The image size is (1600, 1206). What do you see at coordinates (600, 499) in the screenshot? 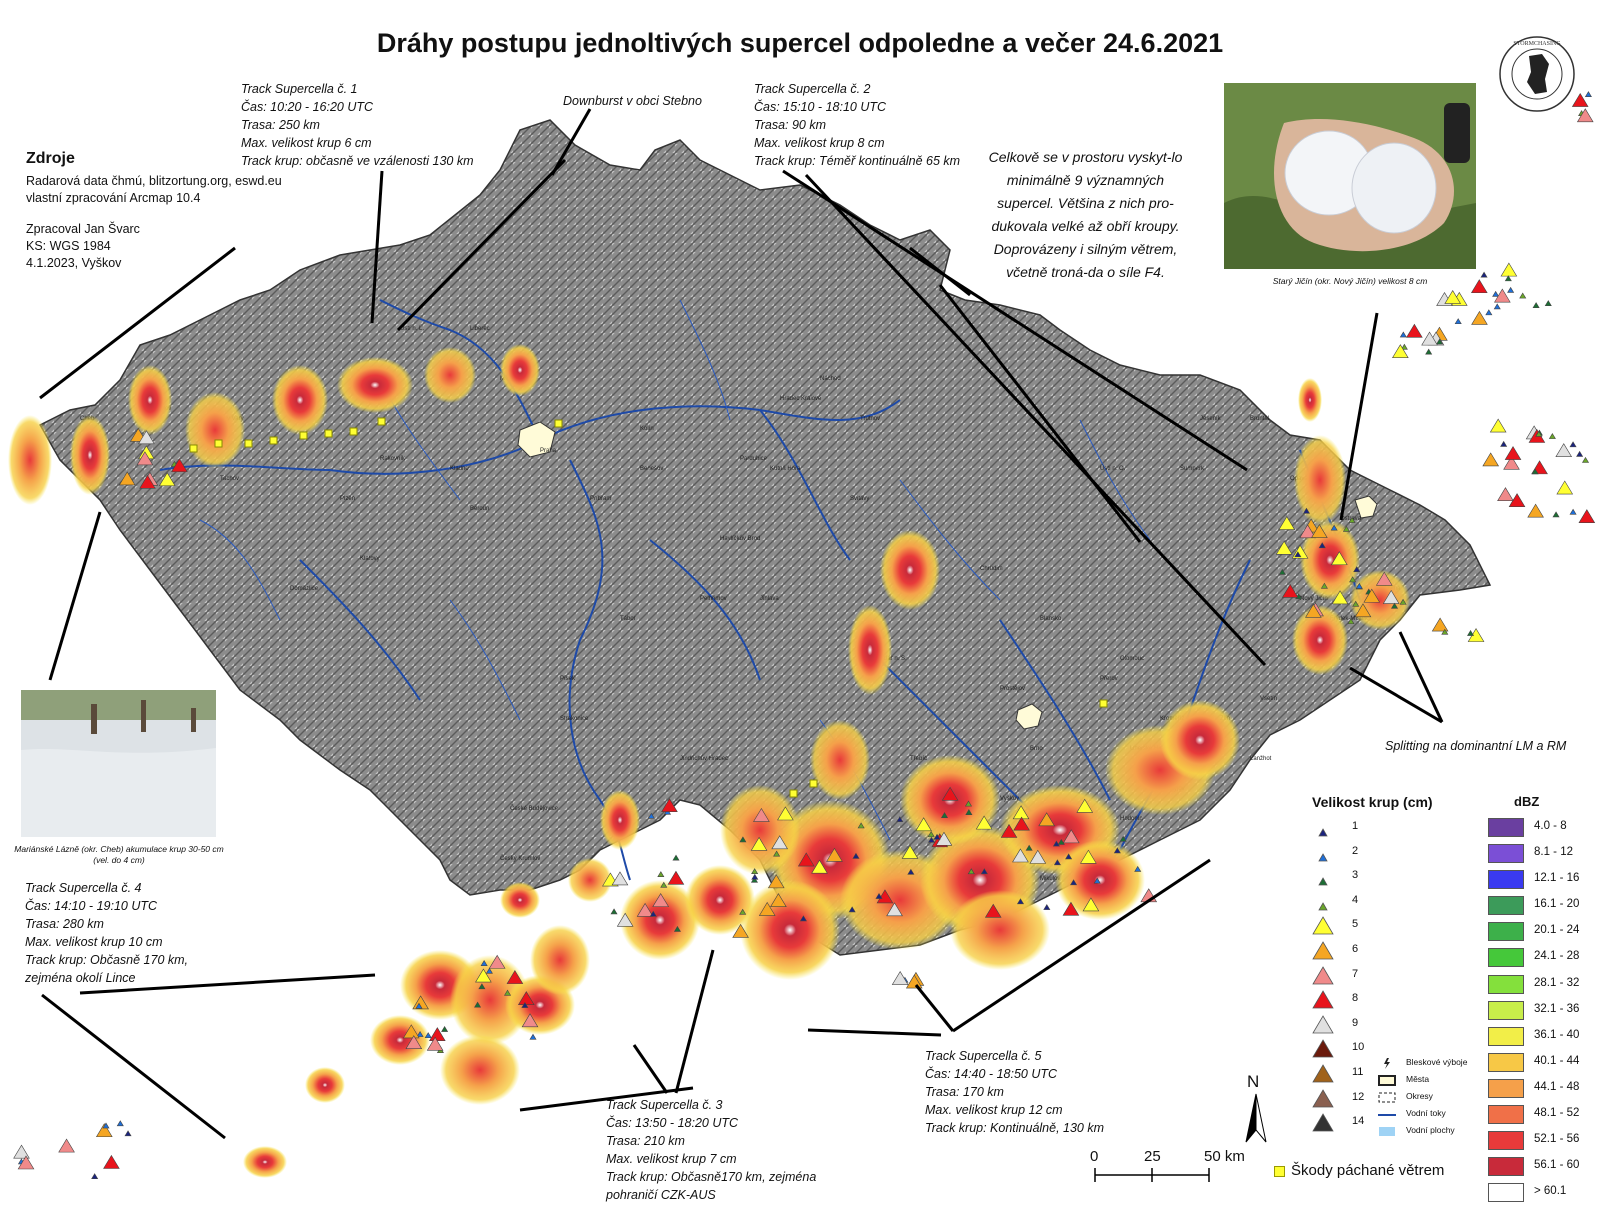
I see `town-label: Příbram` at bounding box center [600, 499].